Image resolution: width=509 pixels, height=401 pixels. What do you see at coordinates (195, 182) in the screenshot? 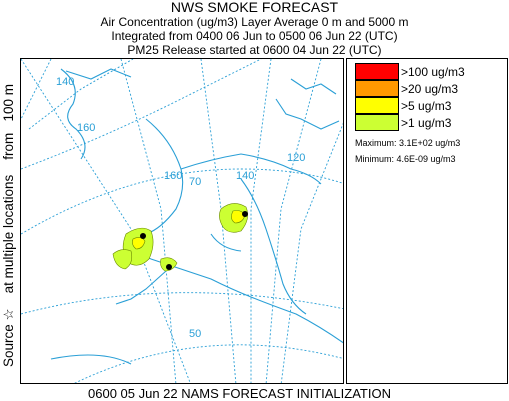
I see `grid-label: 70` at bounding box center [195, 182].